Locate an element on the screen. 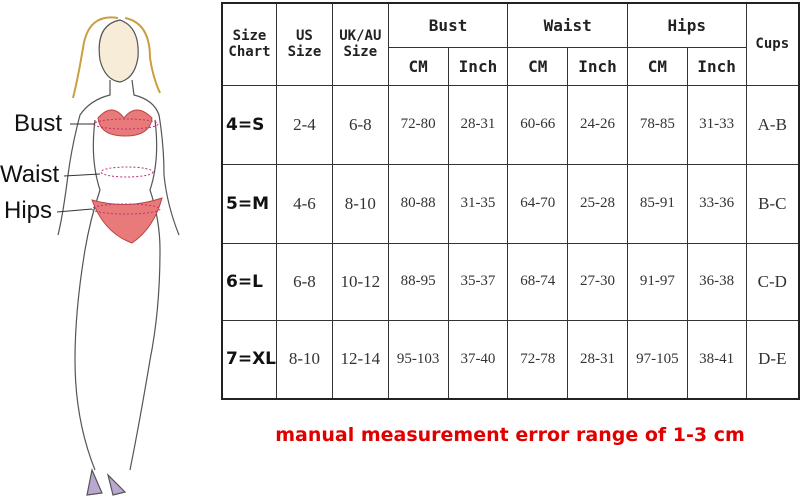 The height and width of the screenshot is (500, 800). header-bust-inch: Inch is located at coordinates (478, 66).